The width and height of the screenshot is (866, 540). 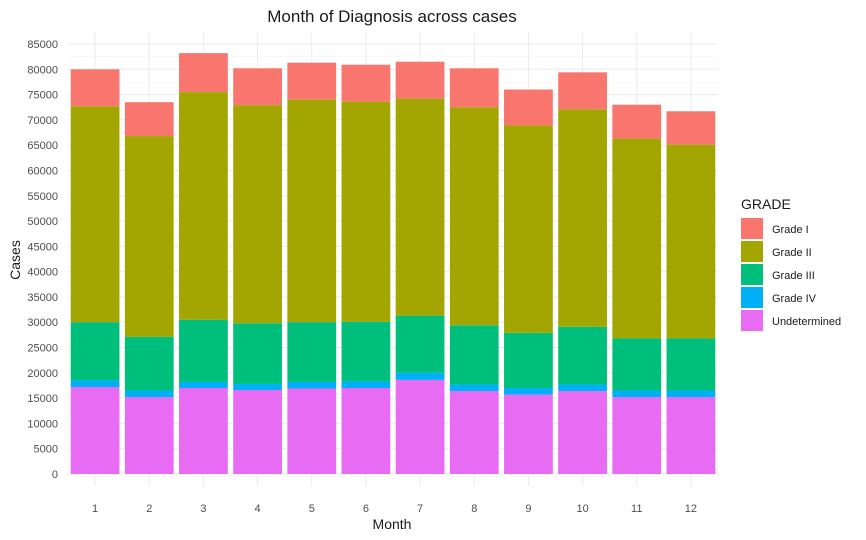 What do you see at coordinates (42, 247) in the screenshot?
I see `y-tick-label: 45000` at bounding box center [42, 247].